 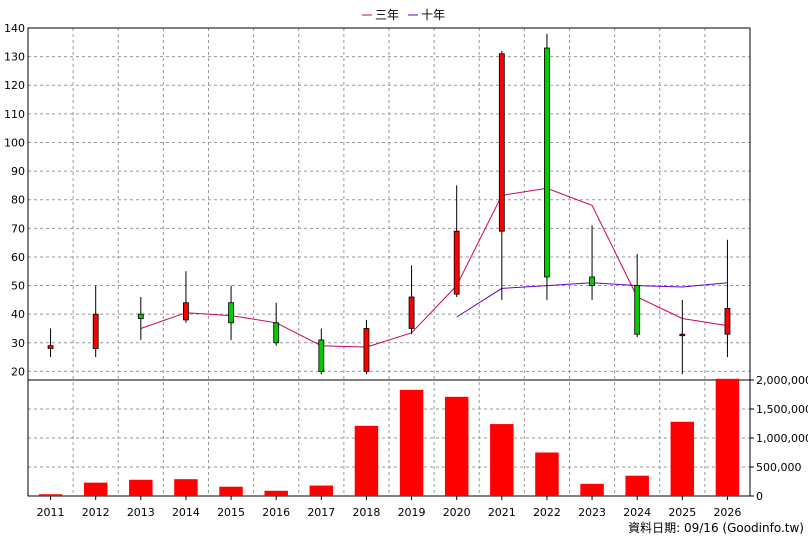 I want to click on x-tick-label: 2013, so click(x=141, y=512).